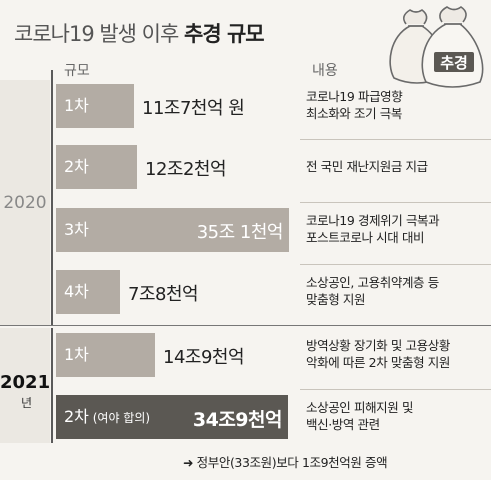 The image size is (491, 480). What do you see at coordinates (365, 237) in the screenshot?
I see `description-line: 포스트코로나 시대 대비` at bounding box center [365, 237].